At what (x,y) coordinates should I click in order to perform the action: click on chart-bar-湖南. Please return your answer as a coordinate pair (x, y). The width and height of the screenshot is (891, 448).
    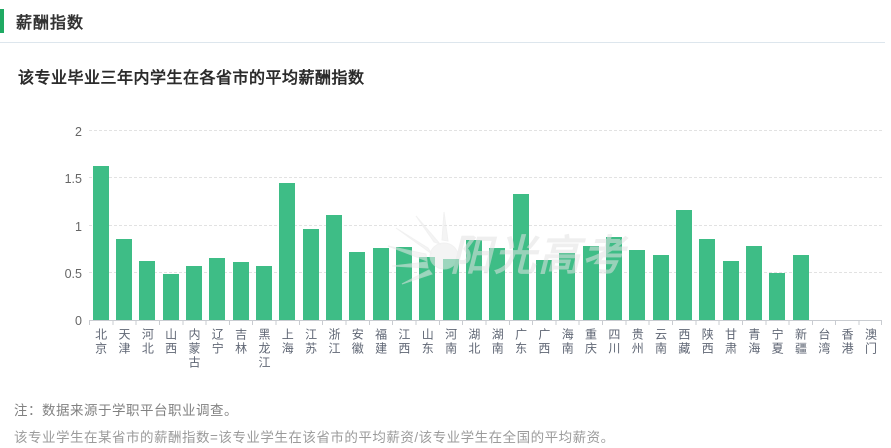
    Looking at the image, I should click on (497, 284).